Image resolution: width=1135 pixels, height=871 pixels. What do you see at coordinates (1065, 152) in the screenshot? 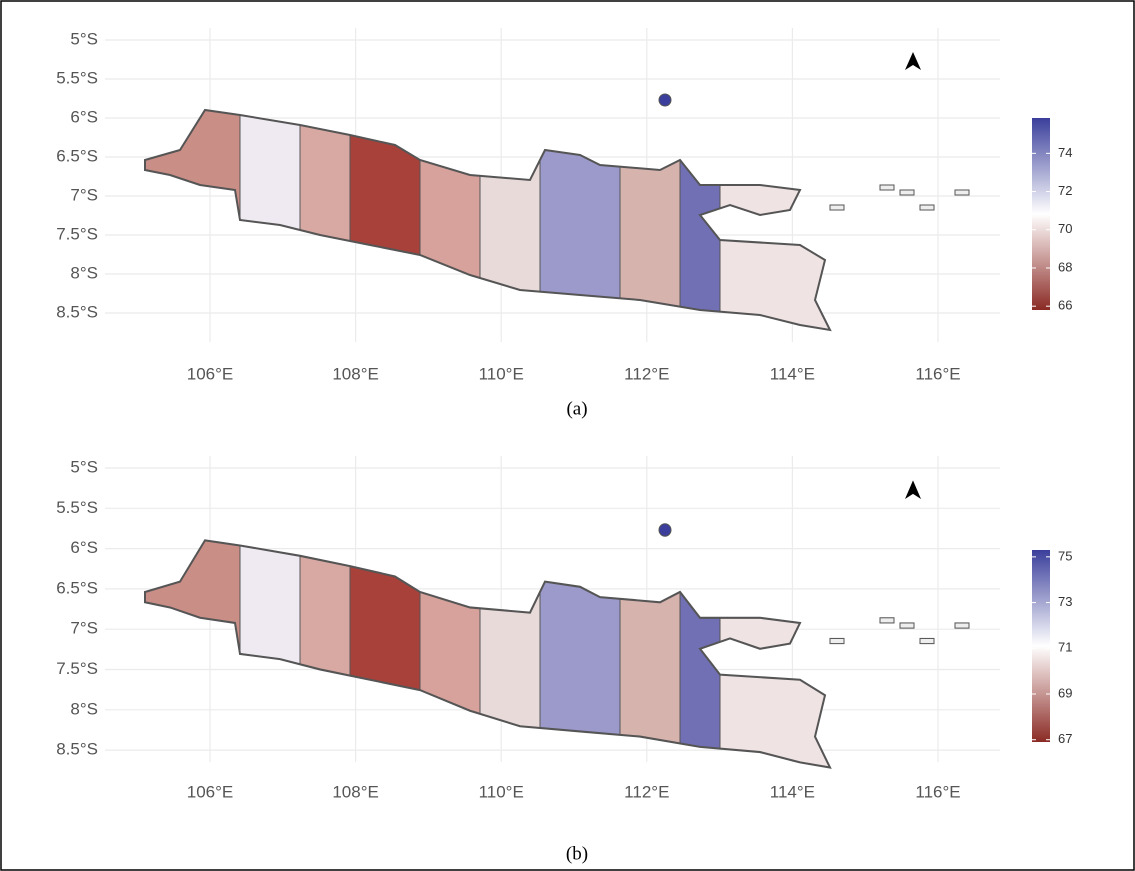
I see `legend-tick-label: 74` at bounding box center [1065, 152].